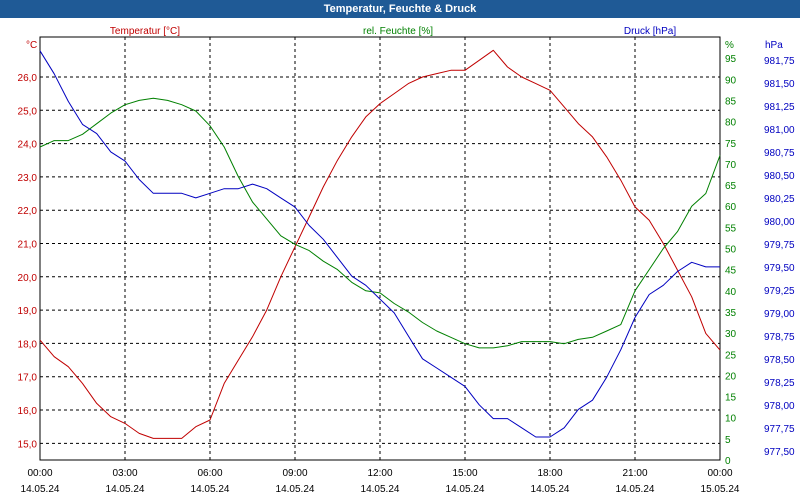 The height and width of the screenshot is (500, 800). What do you see at coordinates (731, 313) in the screenshot?
I see `humidity-tick-label: 35` at bounding box center [731, 313].